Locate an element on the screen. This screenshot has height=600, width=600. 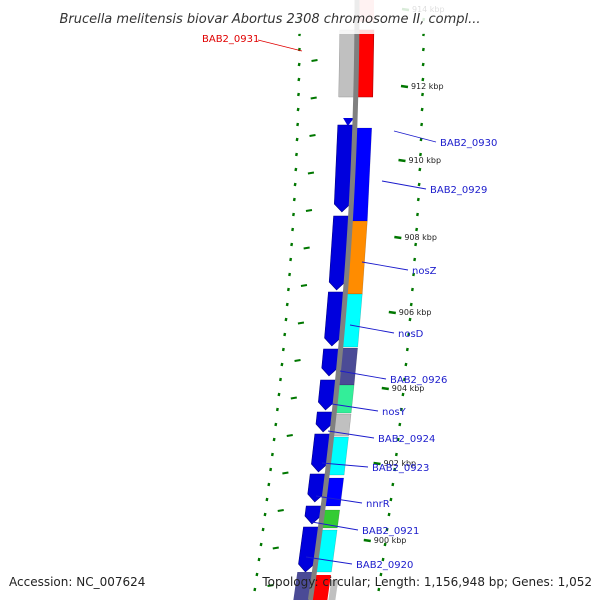
gene-label-bab2_0929: BAB2_0929 is located at coordinates (458, 190).